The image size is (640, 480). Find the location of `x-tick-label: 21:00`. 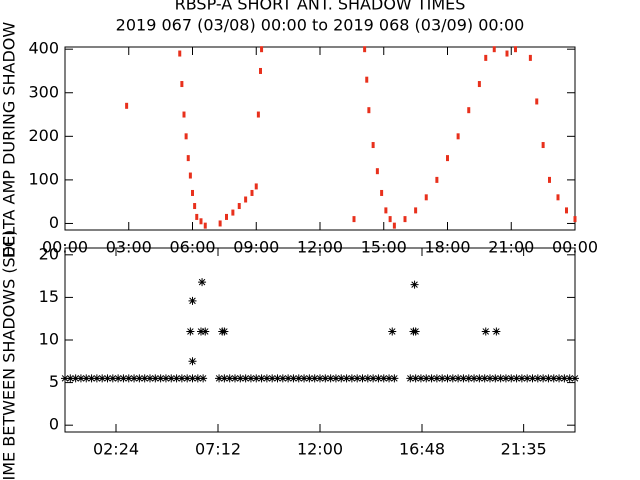

x-tick-label: 21:00 is located at coordinates (511, 247).